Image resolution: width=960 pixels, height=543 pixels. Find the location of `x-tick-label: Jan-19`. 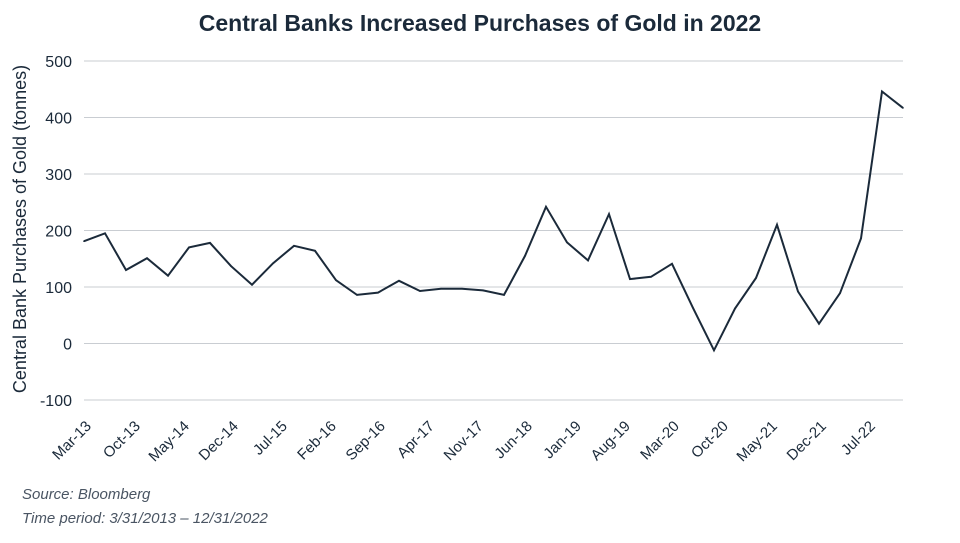

x-tick-label: Jan-19 is located at coordinates (562, 440).